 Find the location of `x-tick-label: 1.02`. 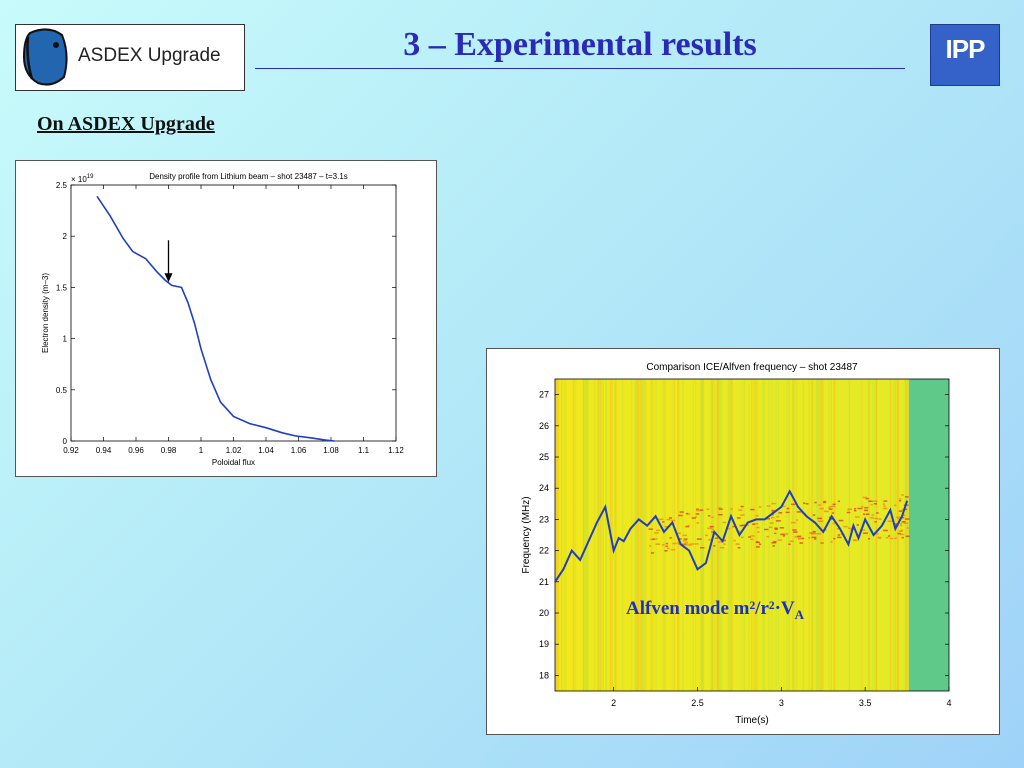

x-tick-label: 1.02 is located at coordinates (234, 450).